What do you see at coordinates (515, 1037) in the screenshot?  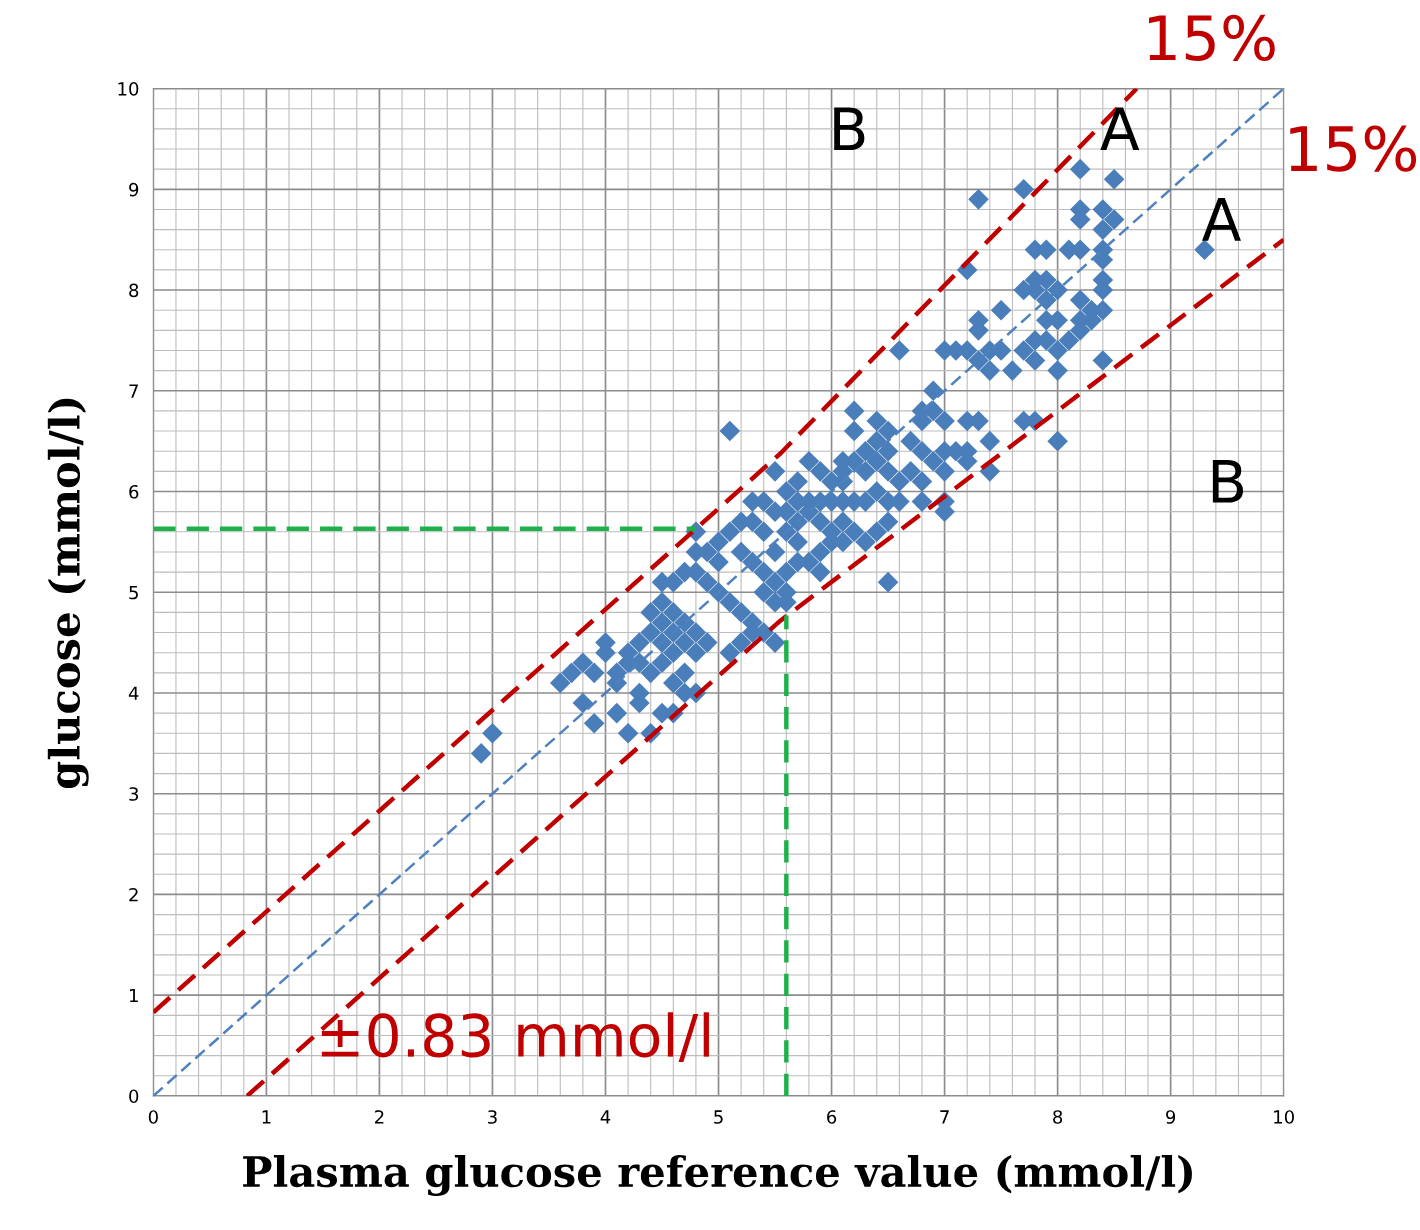 I see `annotation: ±0.83 mmol/l` at bounding box center [515, 1037].